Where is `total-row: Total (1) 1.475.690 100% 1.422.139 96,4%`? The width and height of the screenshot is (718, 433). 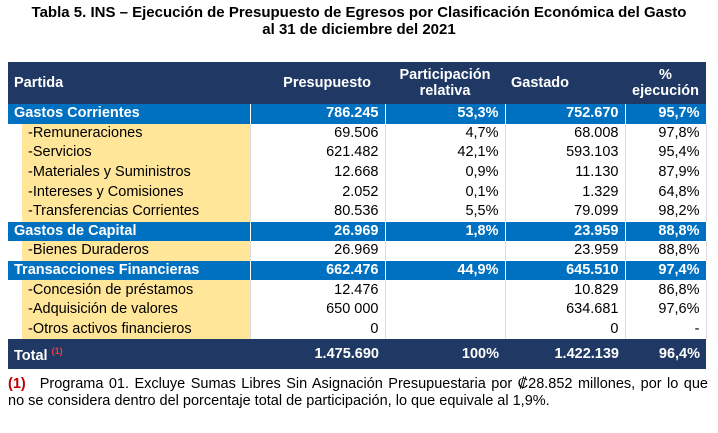
total-row: Total (1) 1.475.690 100% 1.422.139 96,4% is located at coordinates (357, 354).